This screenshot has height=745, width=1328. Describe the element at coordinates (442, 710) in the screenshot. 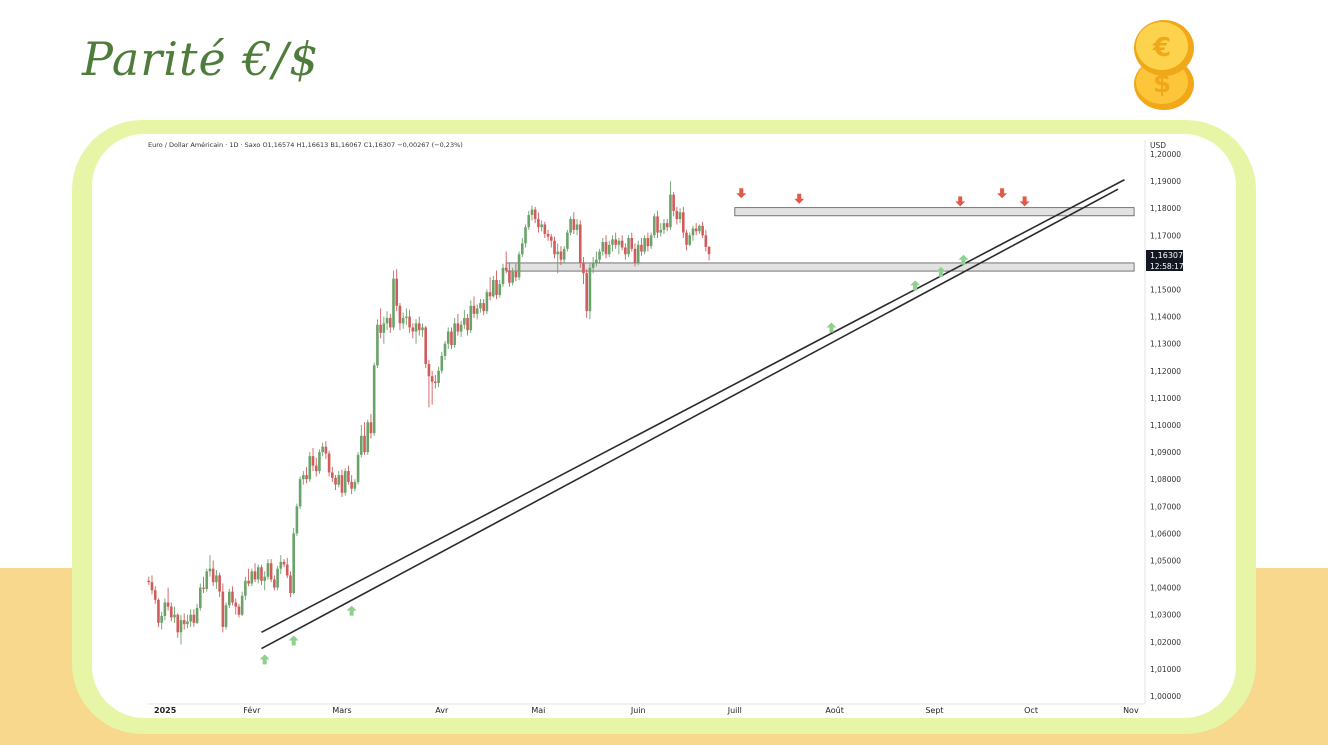

I see `x-tick-label: Avr` at that location.